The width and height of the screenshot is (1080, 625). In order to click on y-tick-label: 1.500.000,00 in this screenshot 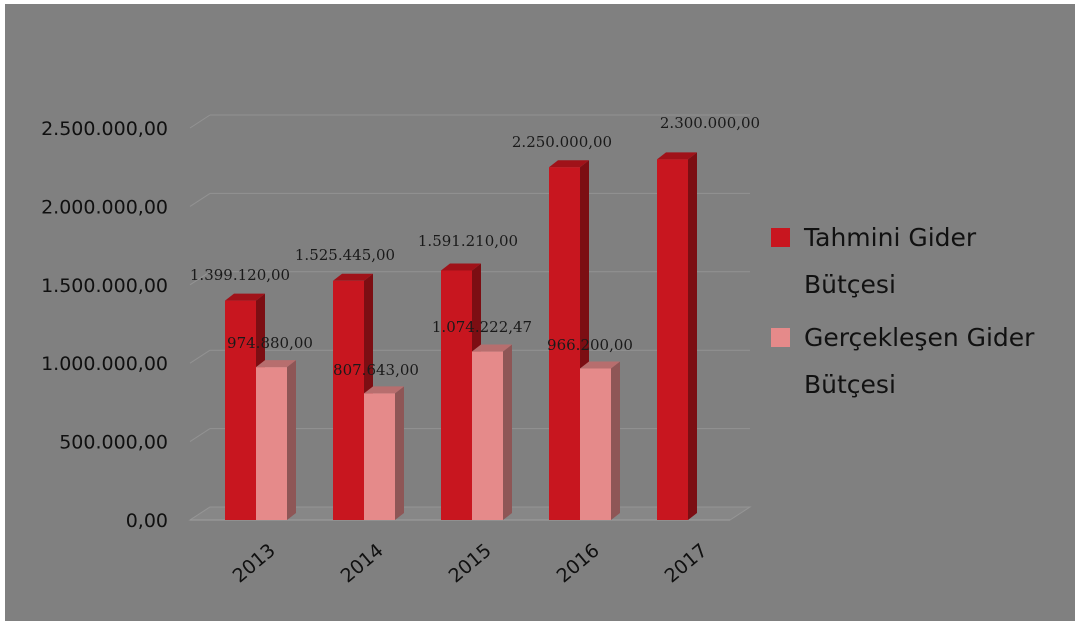, I will do `click(104, 286)`.